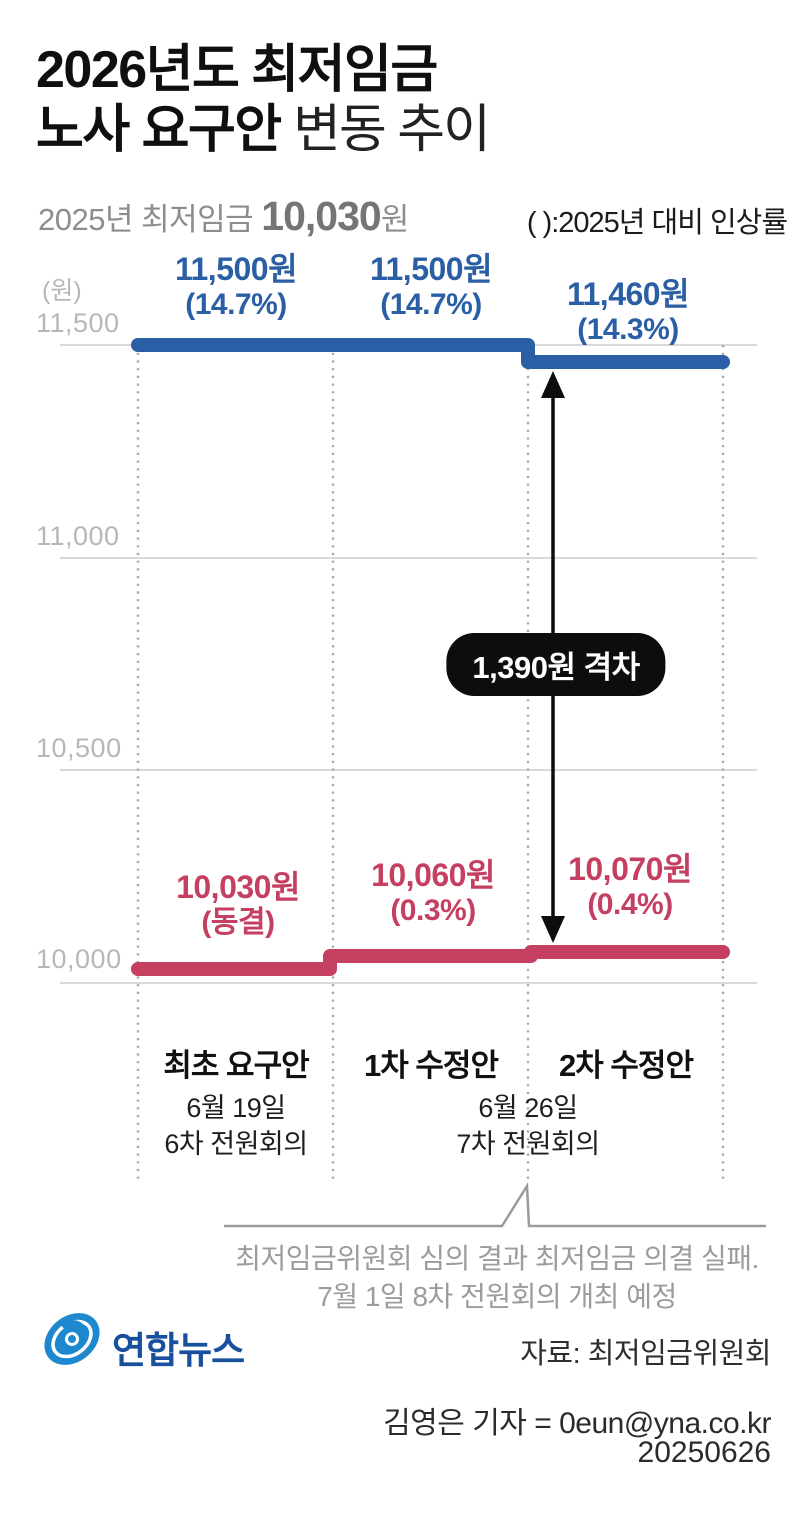  What do you see at coordinates (385, 130) in the screenshot?
I see `title-line2-light: 변동 추이` at bounding box center [385, 130].